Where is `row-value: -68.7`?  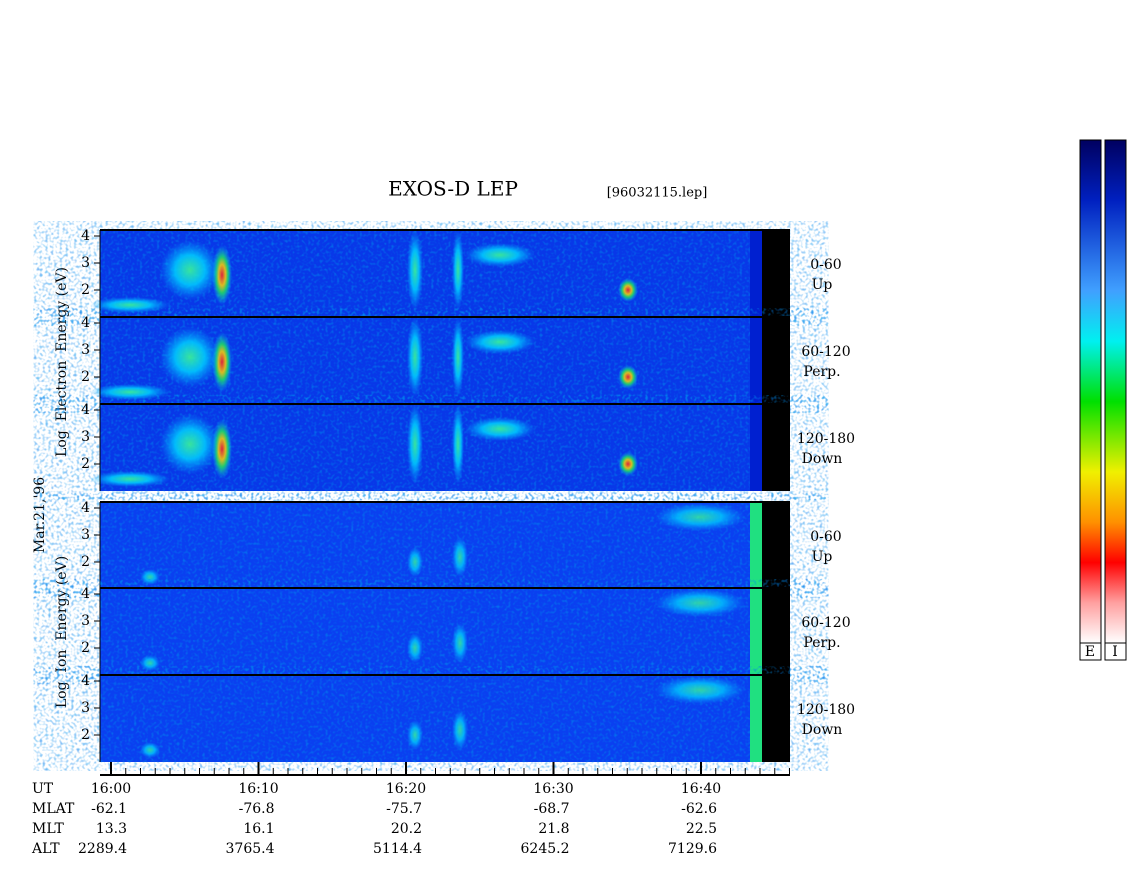
row-value: -68.7 is located at coordinates (552, 809).